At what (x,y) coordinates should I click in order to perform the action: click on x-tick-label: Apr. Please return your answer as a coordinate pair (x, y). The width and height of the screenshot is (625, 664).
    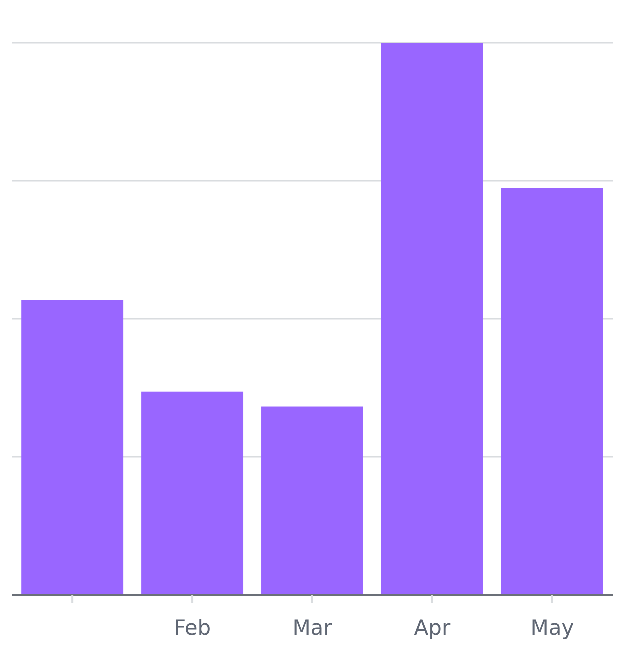
    Looking at the image, I should click on (432, 628).